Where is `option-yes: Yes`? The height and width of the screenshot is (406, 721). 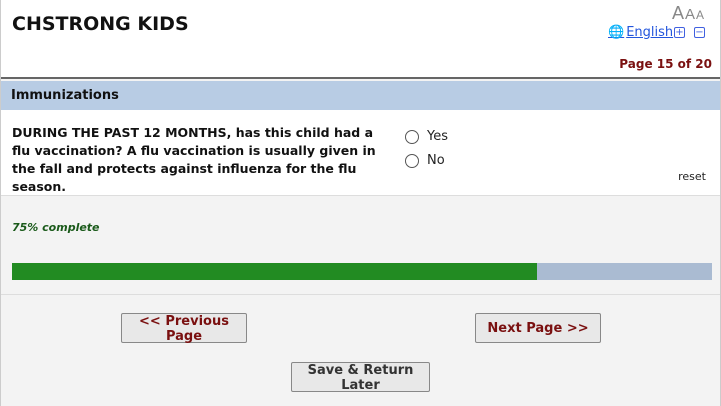
option-yes: Yes is located at coordinates (426, 136).